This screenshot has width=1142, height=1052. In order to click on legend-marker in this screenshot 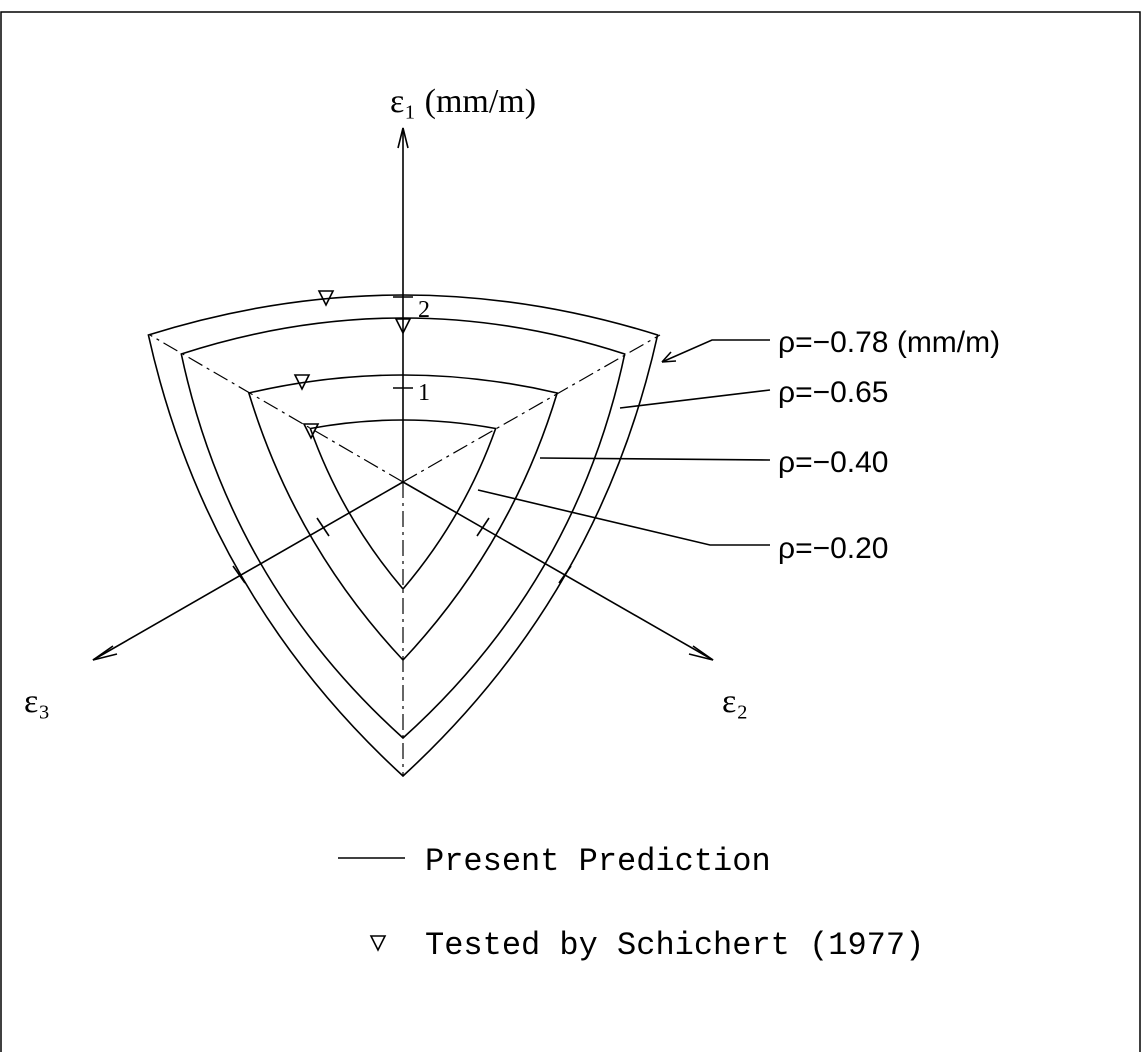, I will do `click(378, 943)`.